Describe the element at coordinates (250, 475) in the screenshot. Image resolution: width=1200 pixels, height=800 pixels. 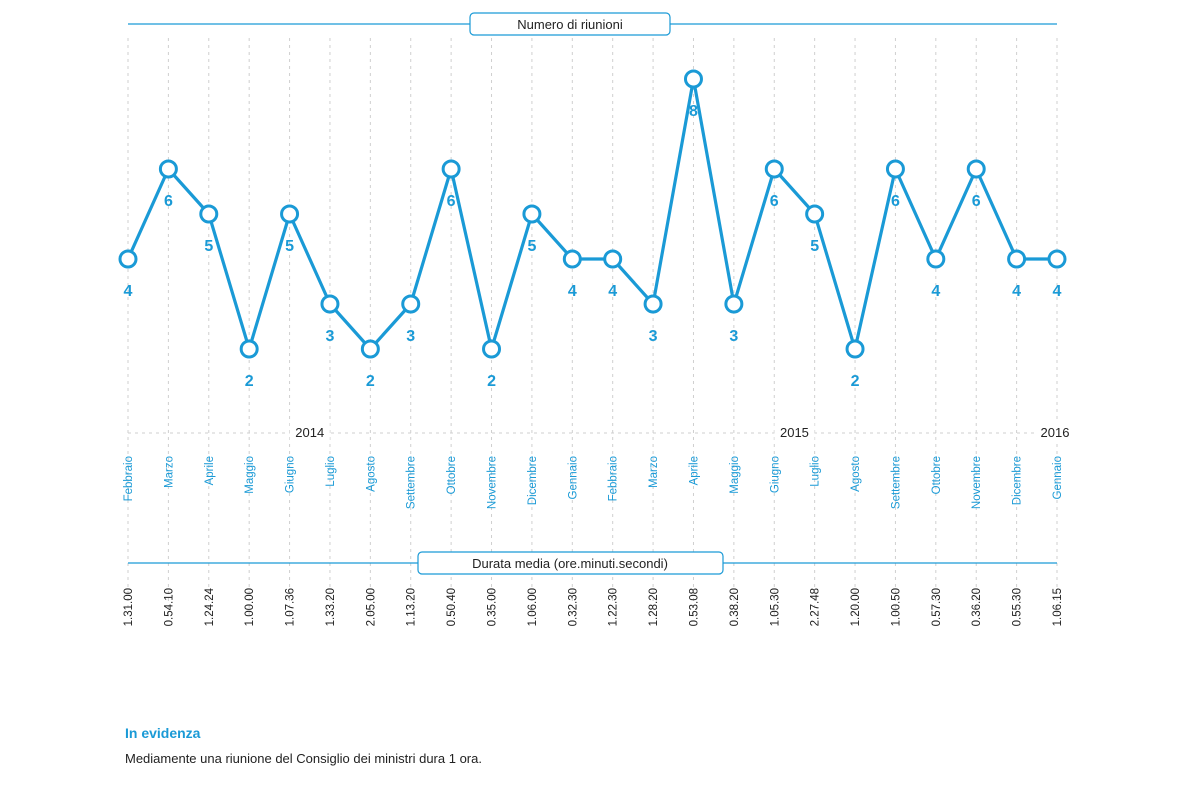
I see `month-label: Maggio` at that location.